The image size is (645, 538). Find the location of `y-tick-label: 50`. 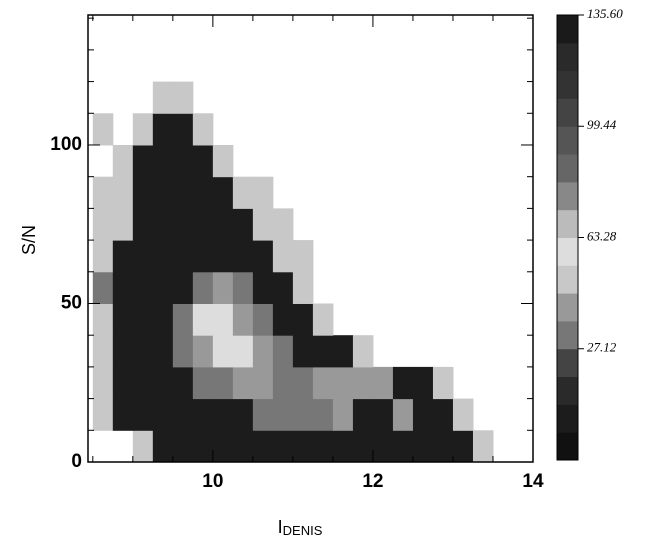

y-tick-label: 50 is located at coordinates (71, 303).